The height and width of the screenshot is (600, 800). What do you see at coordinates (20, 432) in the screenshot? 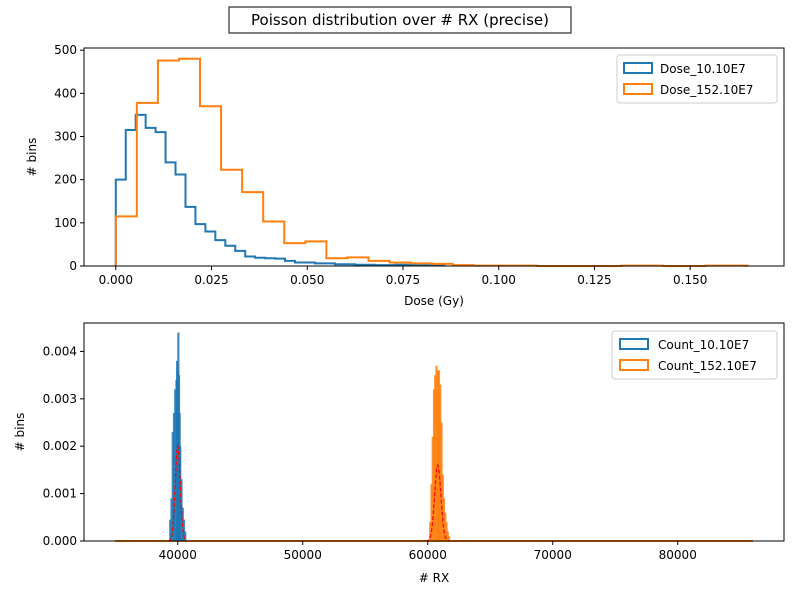
I see `count-y-axis-label: # bins` at bounding box center [20, 432].